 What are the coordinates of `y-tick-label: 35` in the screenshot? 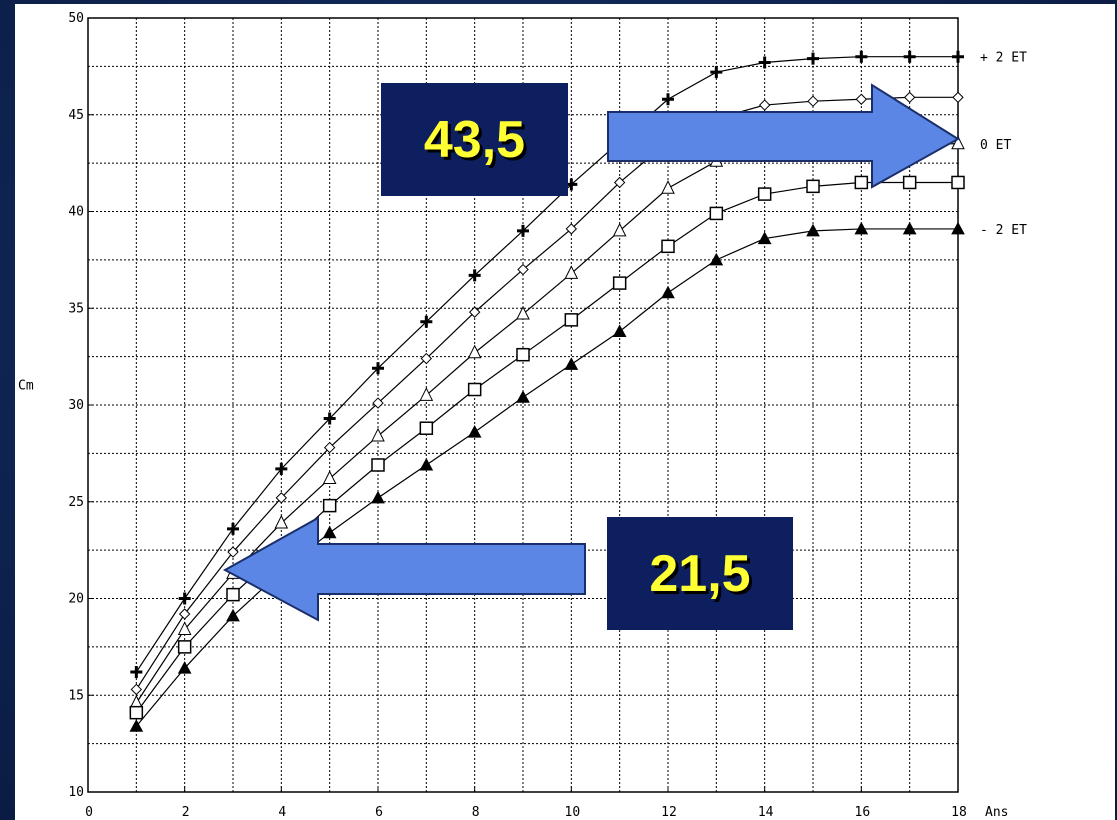 It's located at (76, 308).